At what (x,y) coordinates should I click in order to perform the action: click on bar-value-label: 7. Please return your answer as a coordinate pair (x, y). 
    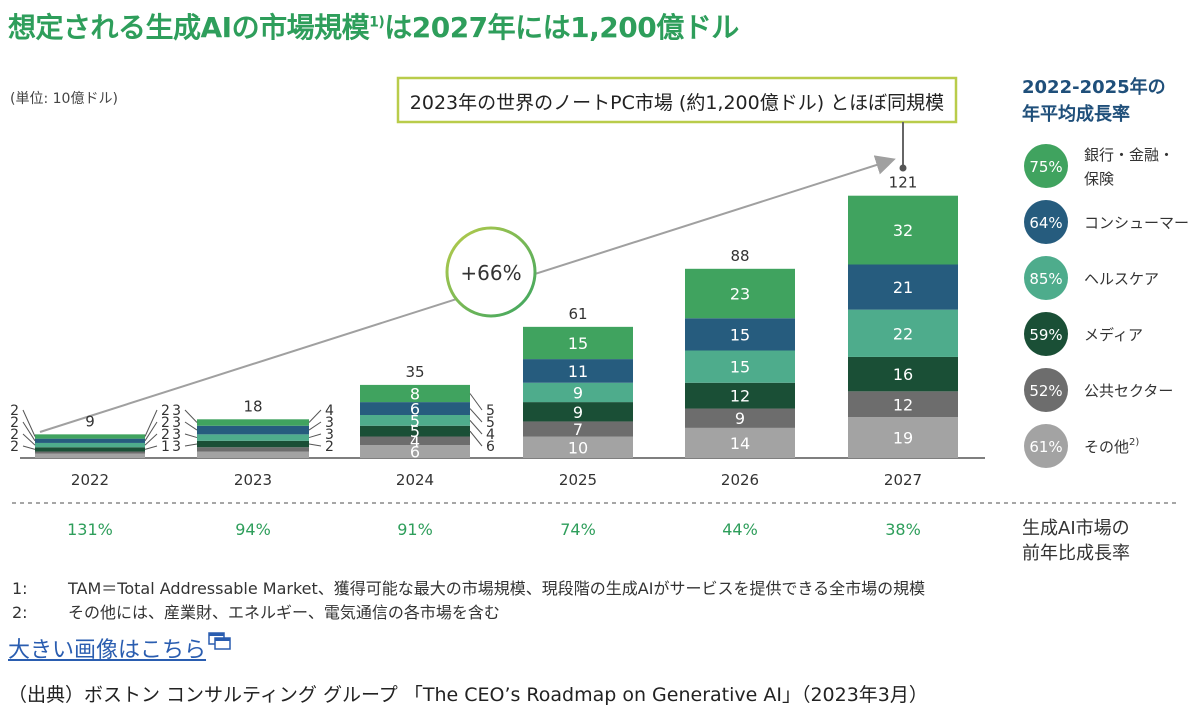
    Looking at the image, I should click on (578, 429).